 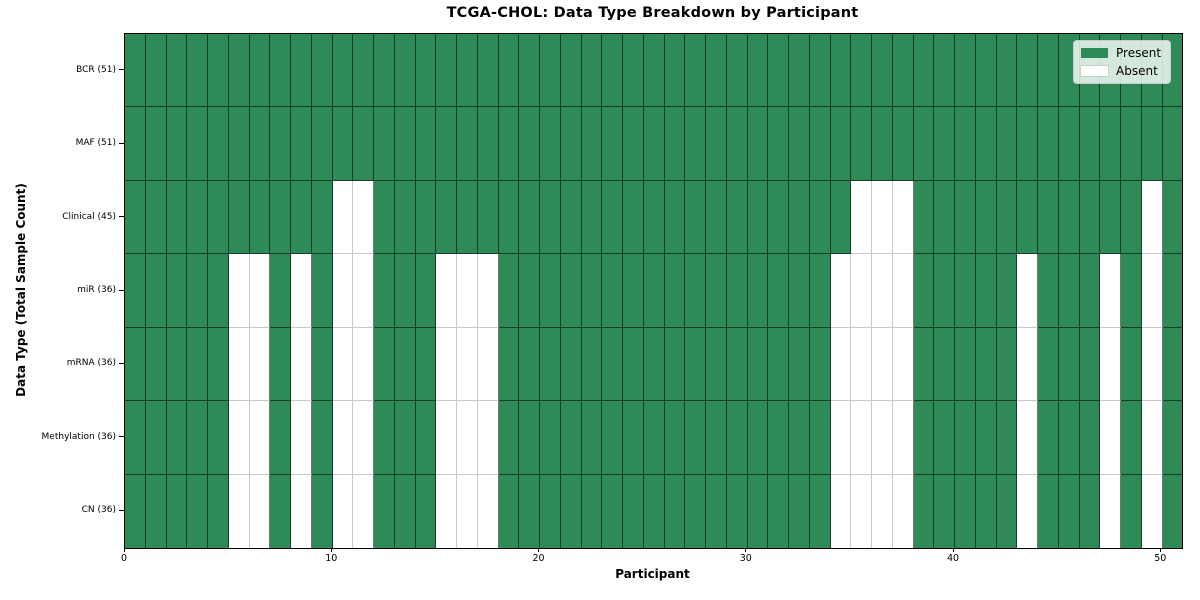 What do you see at coordinates (1139, 53) in the screenshot?
I see `legend-label-present: Present` at bounding box center [1139, 53].